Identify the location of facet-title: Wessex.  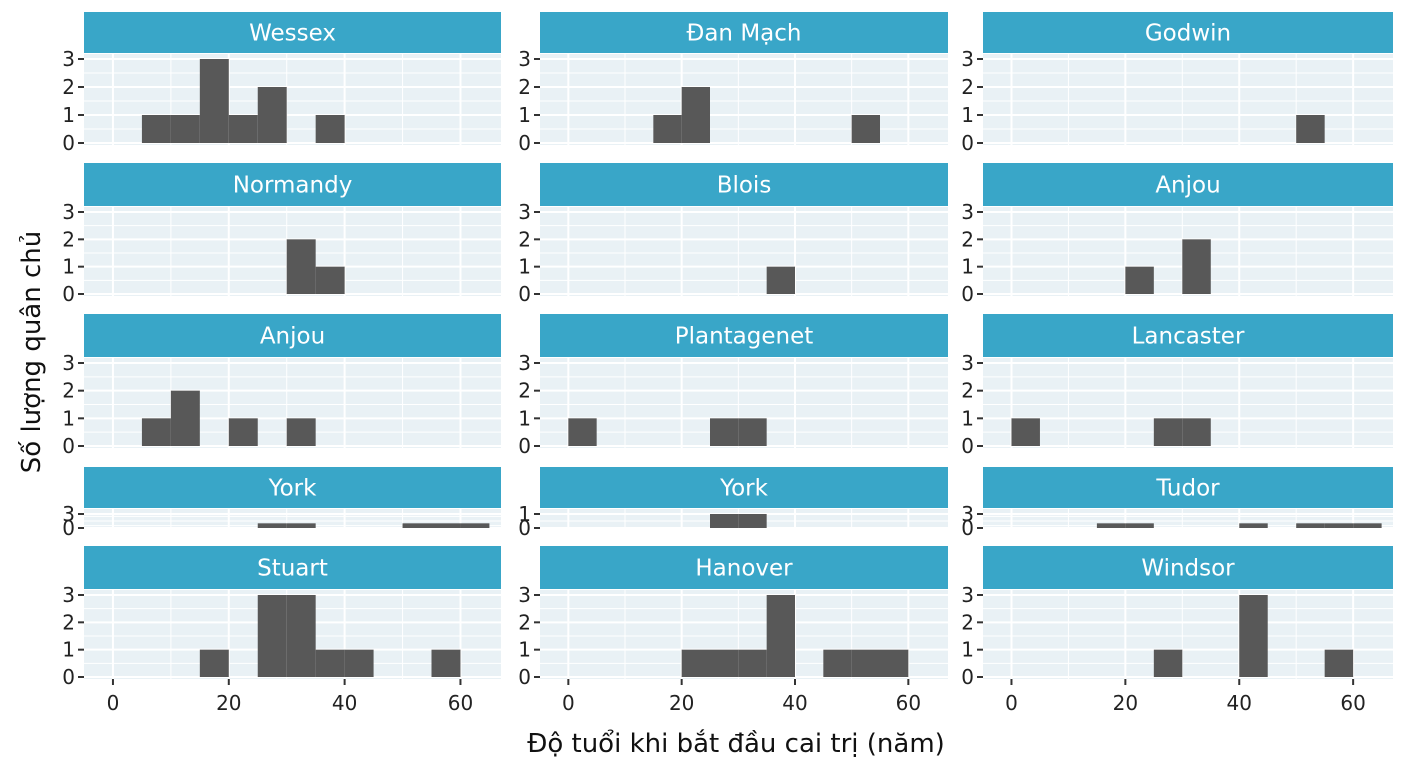
(292, 34).